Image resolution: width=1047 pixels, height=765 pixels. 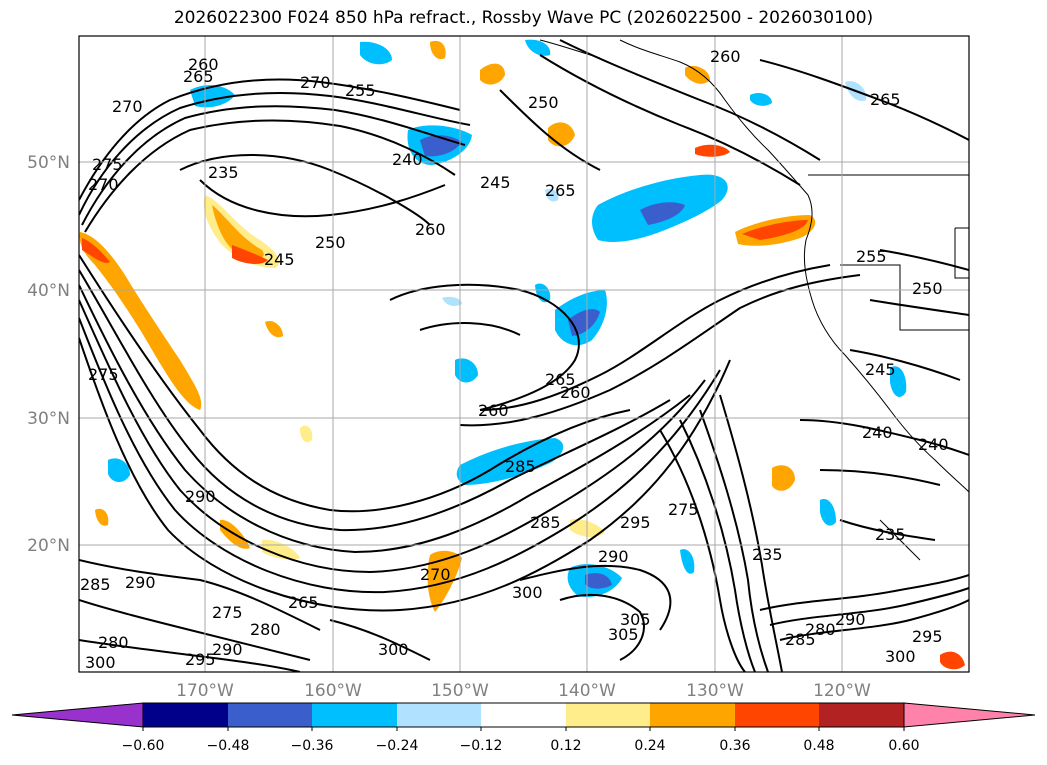 What do you see at coordinates (460, 691) in the screenshot?
I see `lon-label: 150°W` at bounding box center [460, 691].